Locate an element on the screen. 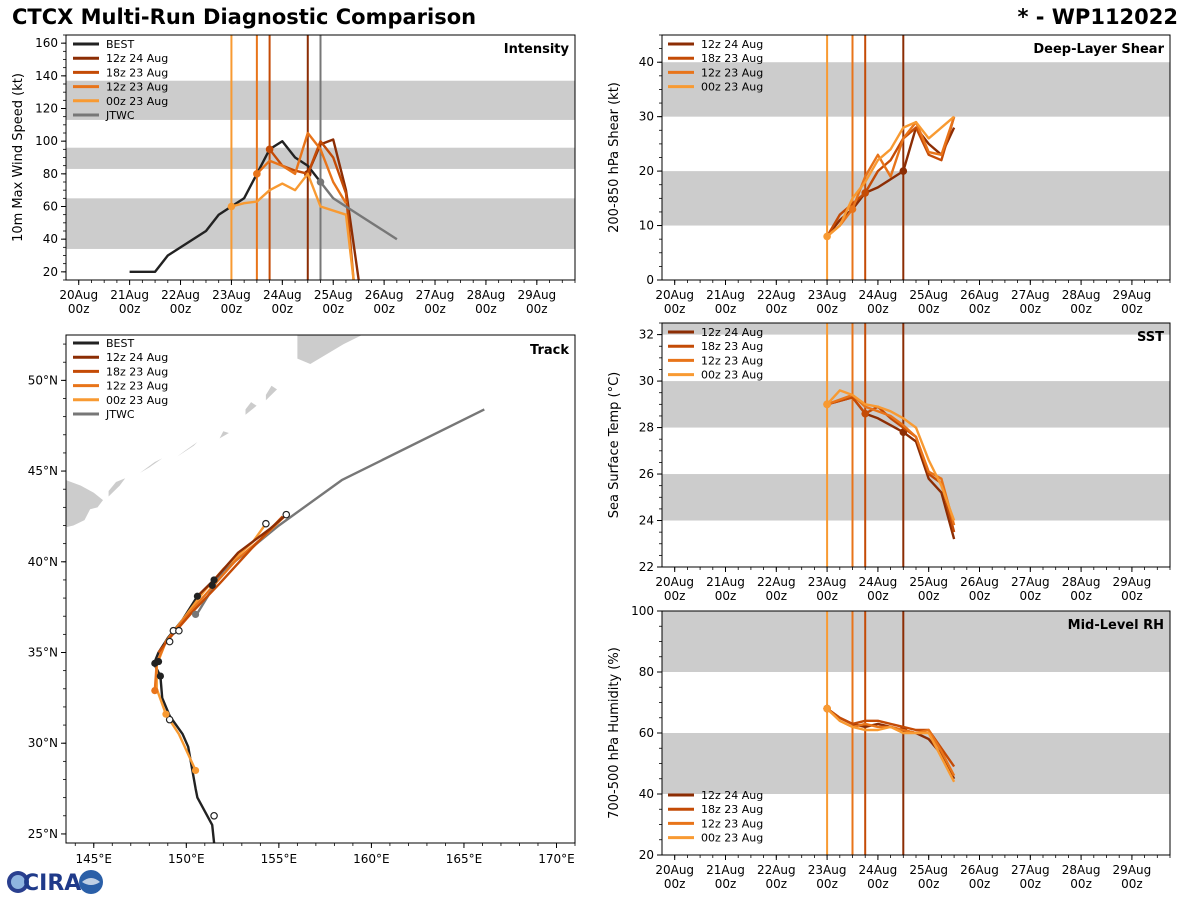 This screenshot has height=900, width=1200. lat-tick-label: 45°N is located at coordinates (43, 471).